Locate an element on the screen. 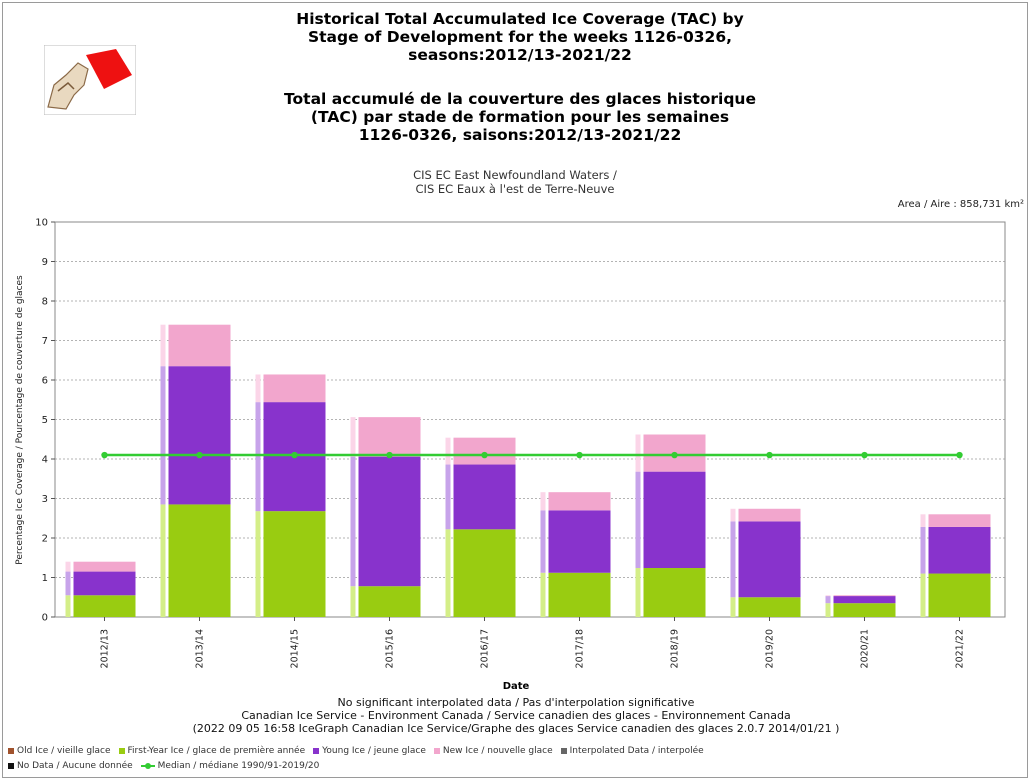 The width and height of the screenshot is (1032, 781). legend-label: Young Ice / jeune glace is located at coordinates (374, 751).